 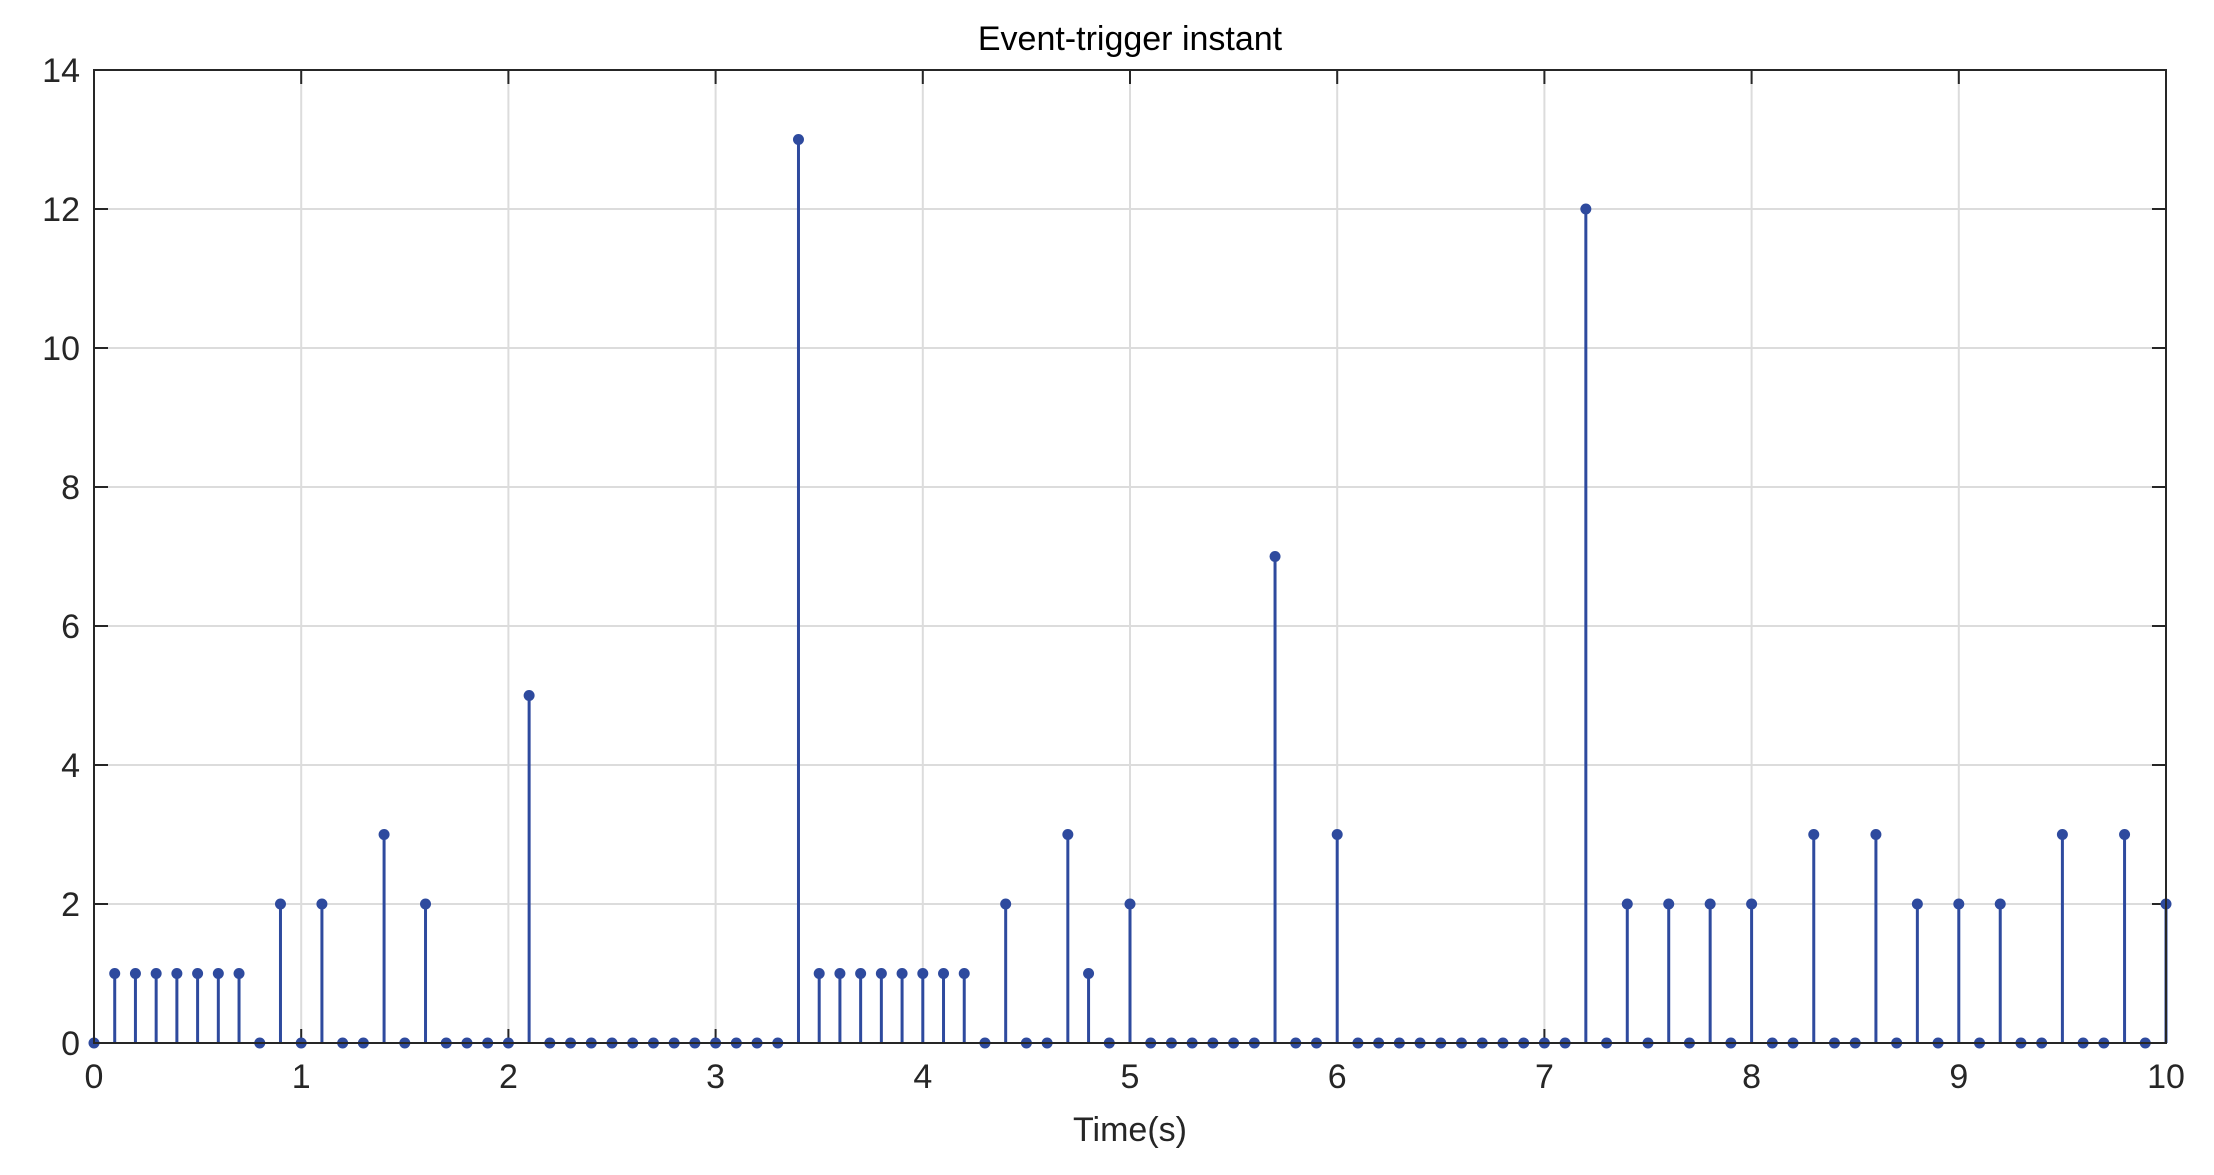 What do you see at coordinates (94, 1077) in the screenshot?
I see `x-tick-label: 0` at bounding box center [94, 1077].